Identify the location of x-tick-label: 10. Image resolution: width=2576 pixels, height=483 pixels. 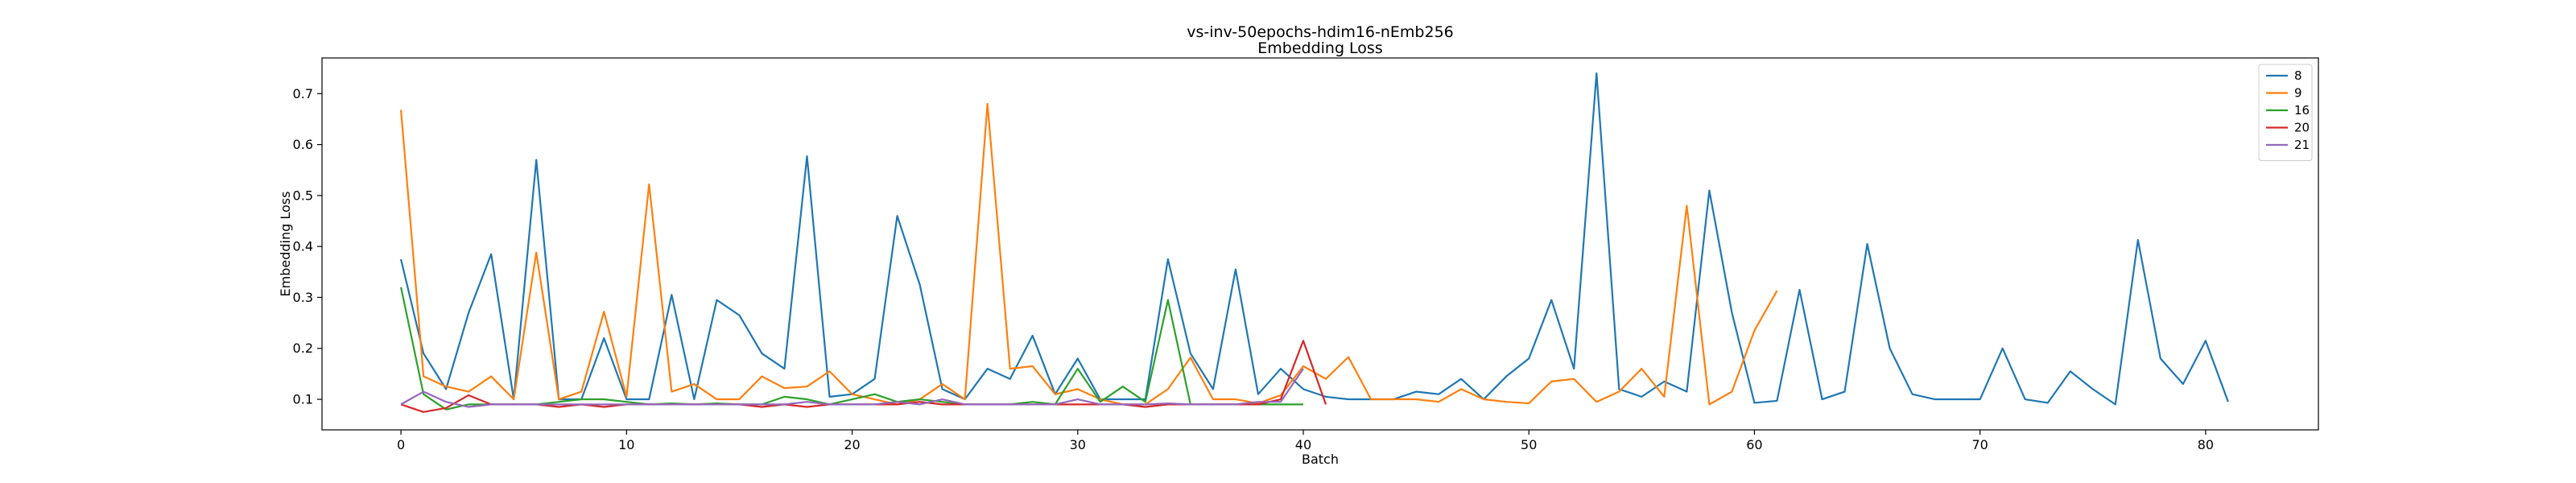
(626, 444).